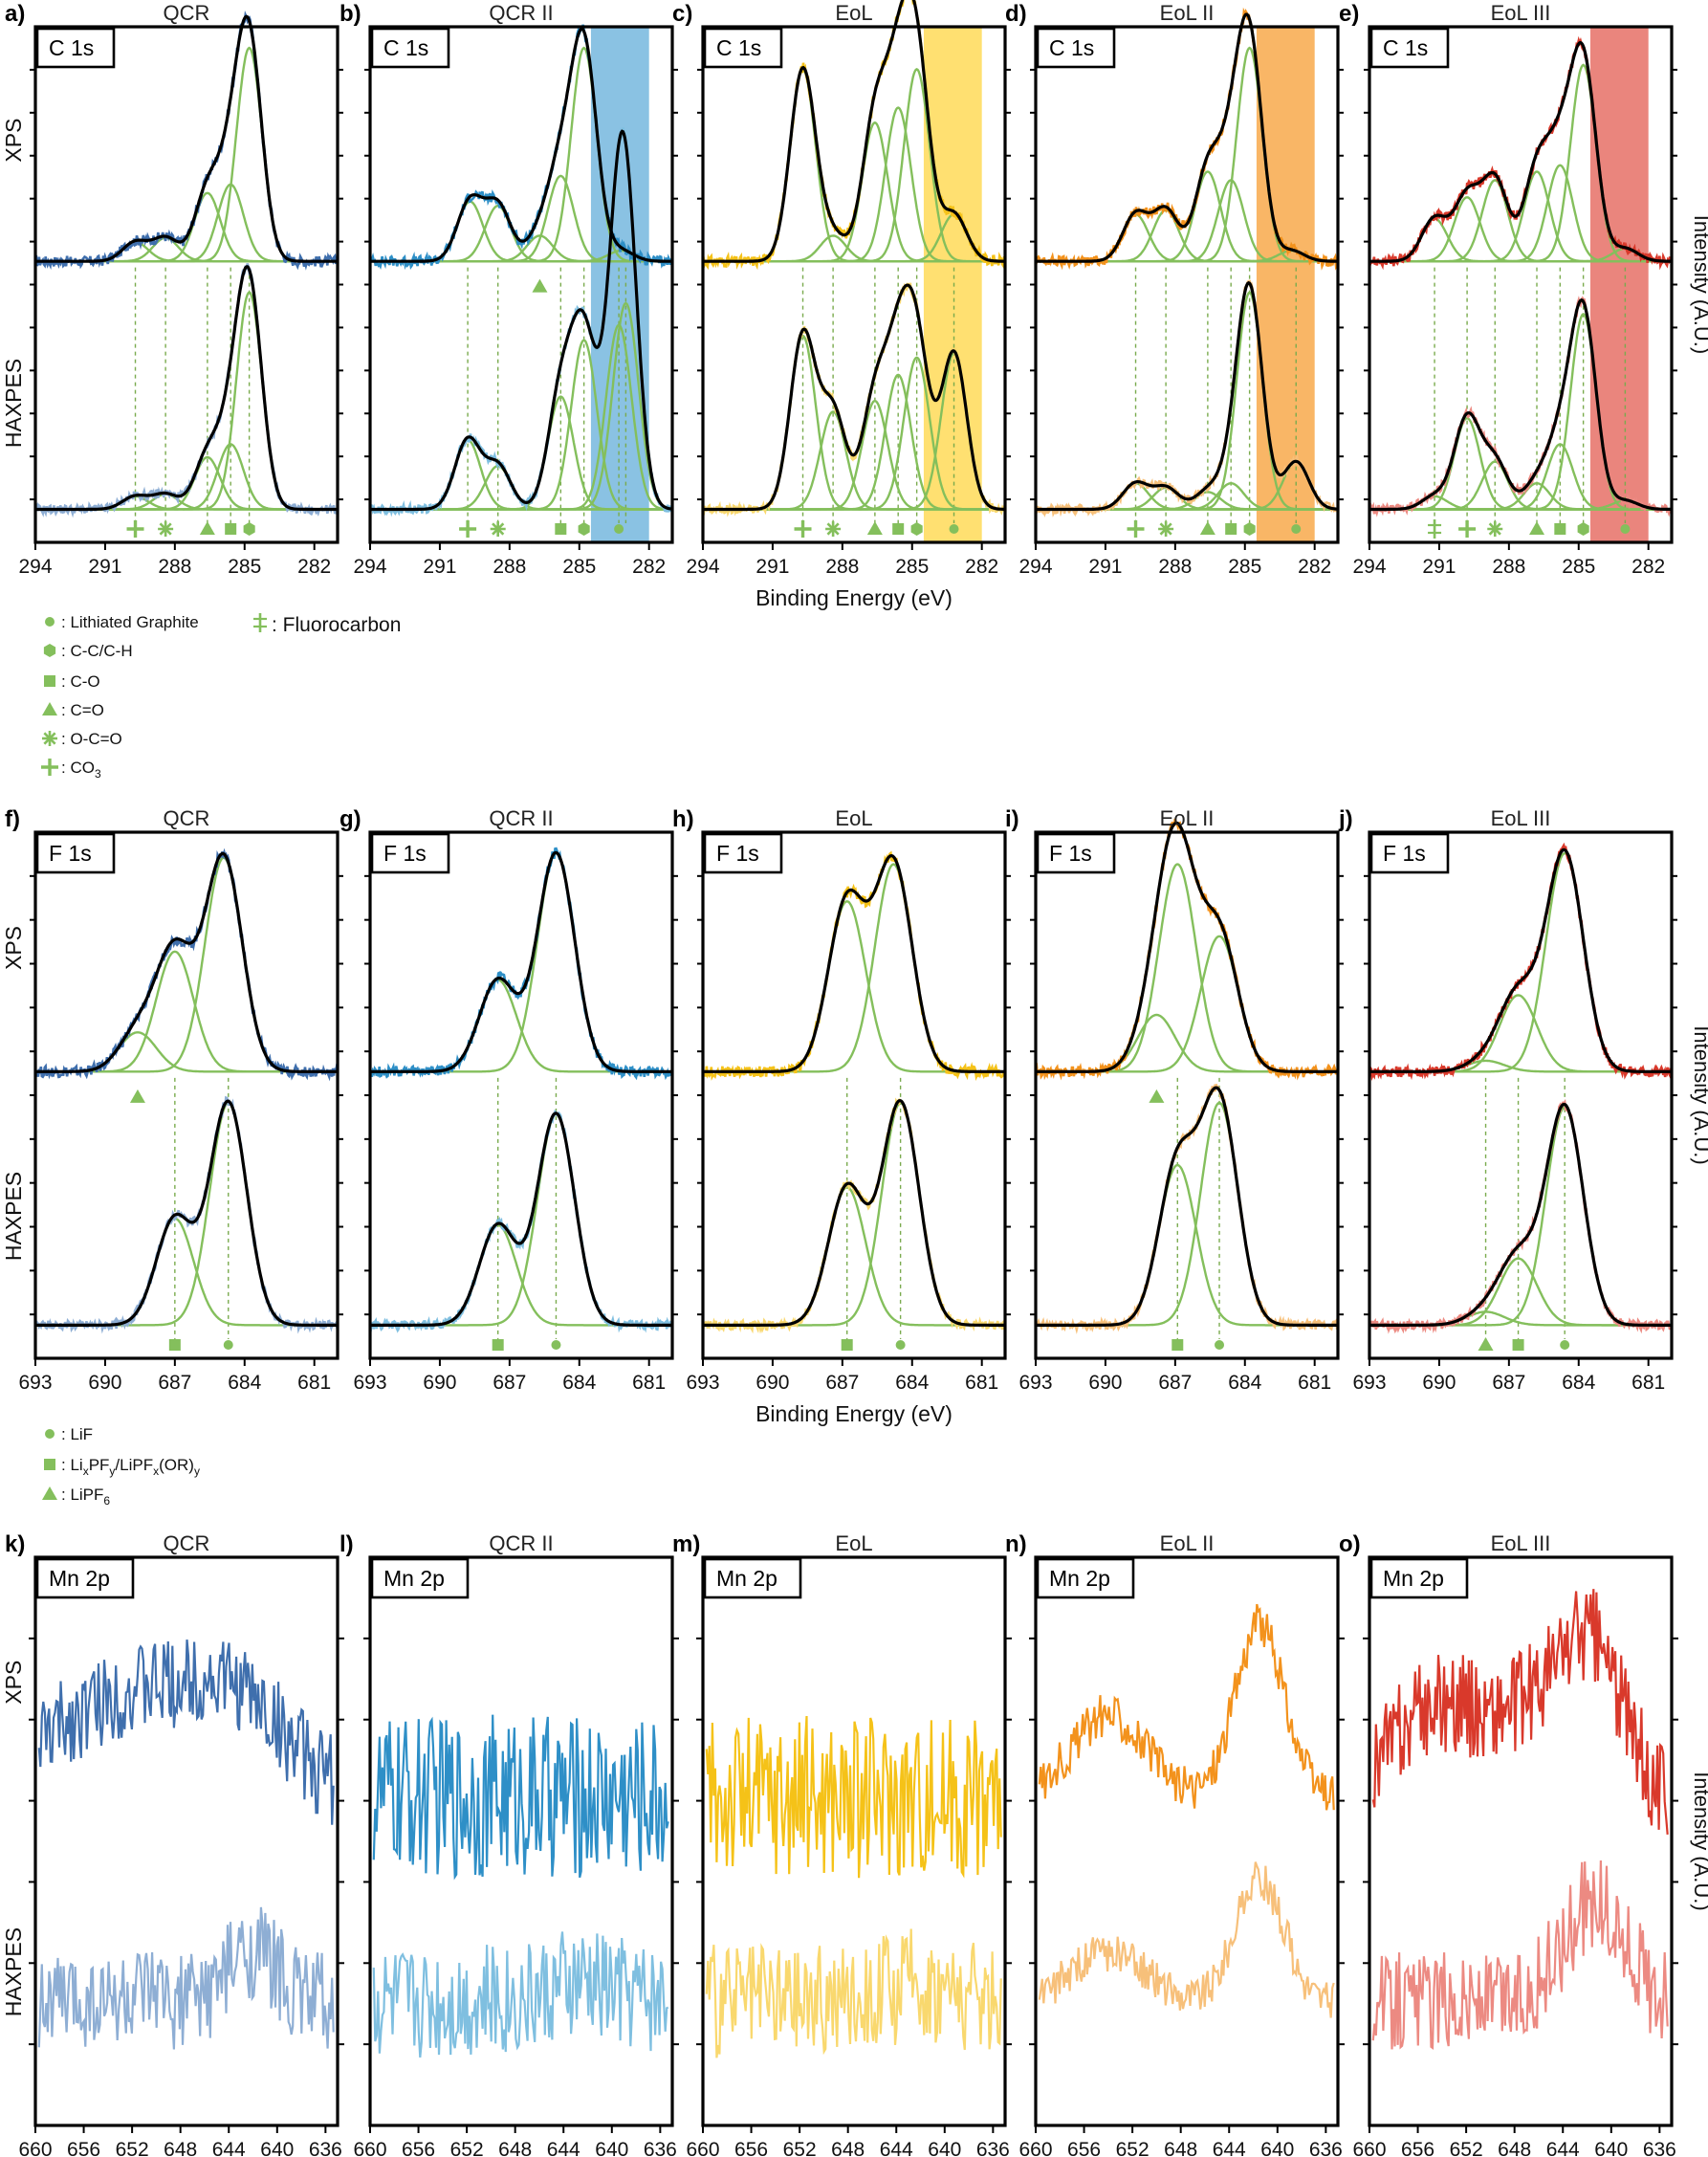 The height and width of the screenshot is (2157, 1708). What do you see at coordinates (1175, 1383) in the screenshot?
I see `x-tick-label: 687` at bounding box center [1175, 1383].